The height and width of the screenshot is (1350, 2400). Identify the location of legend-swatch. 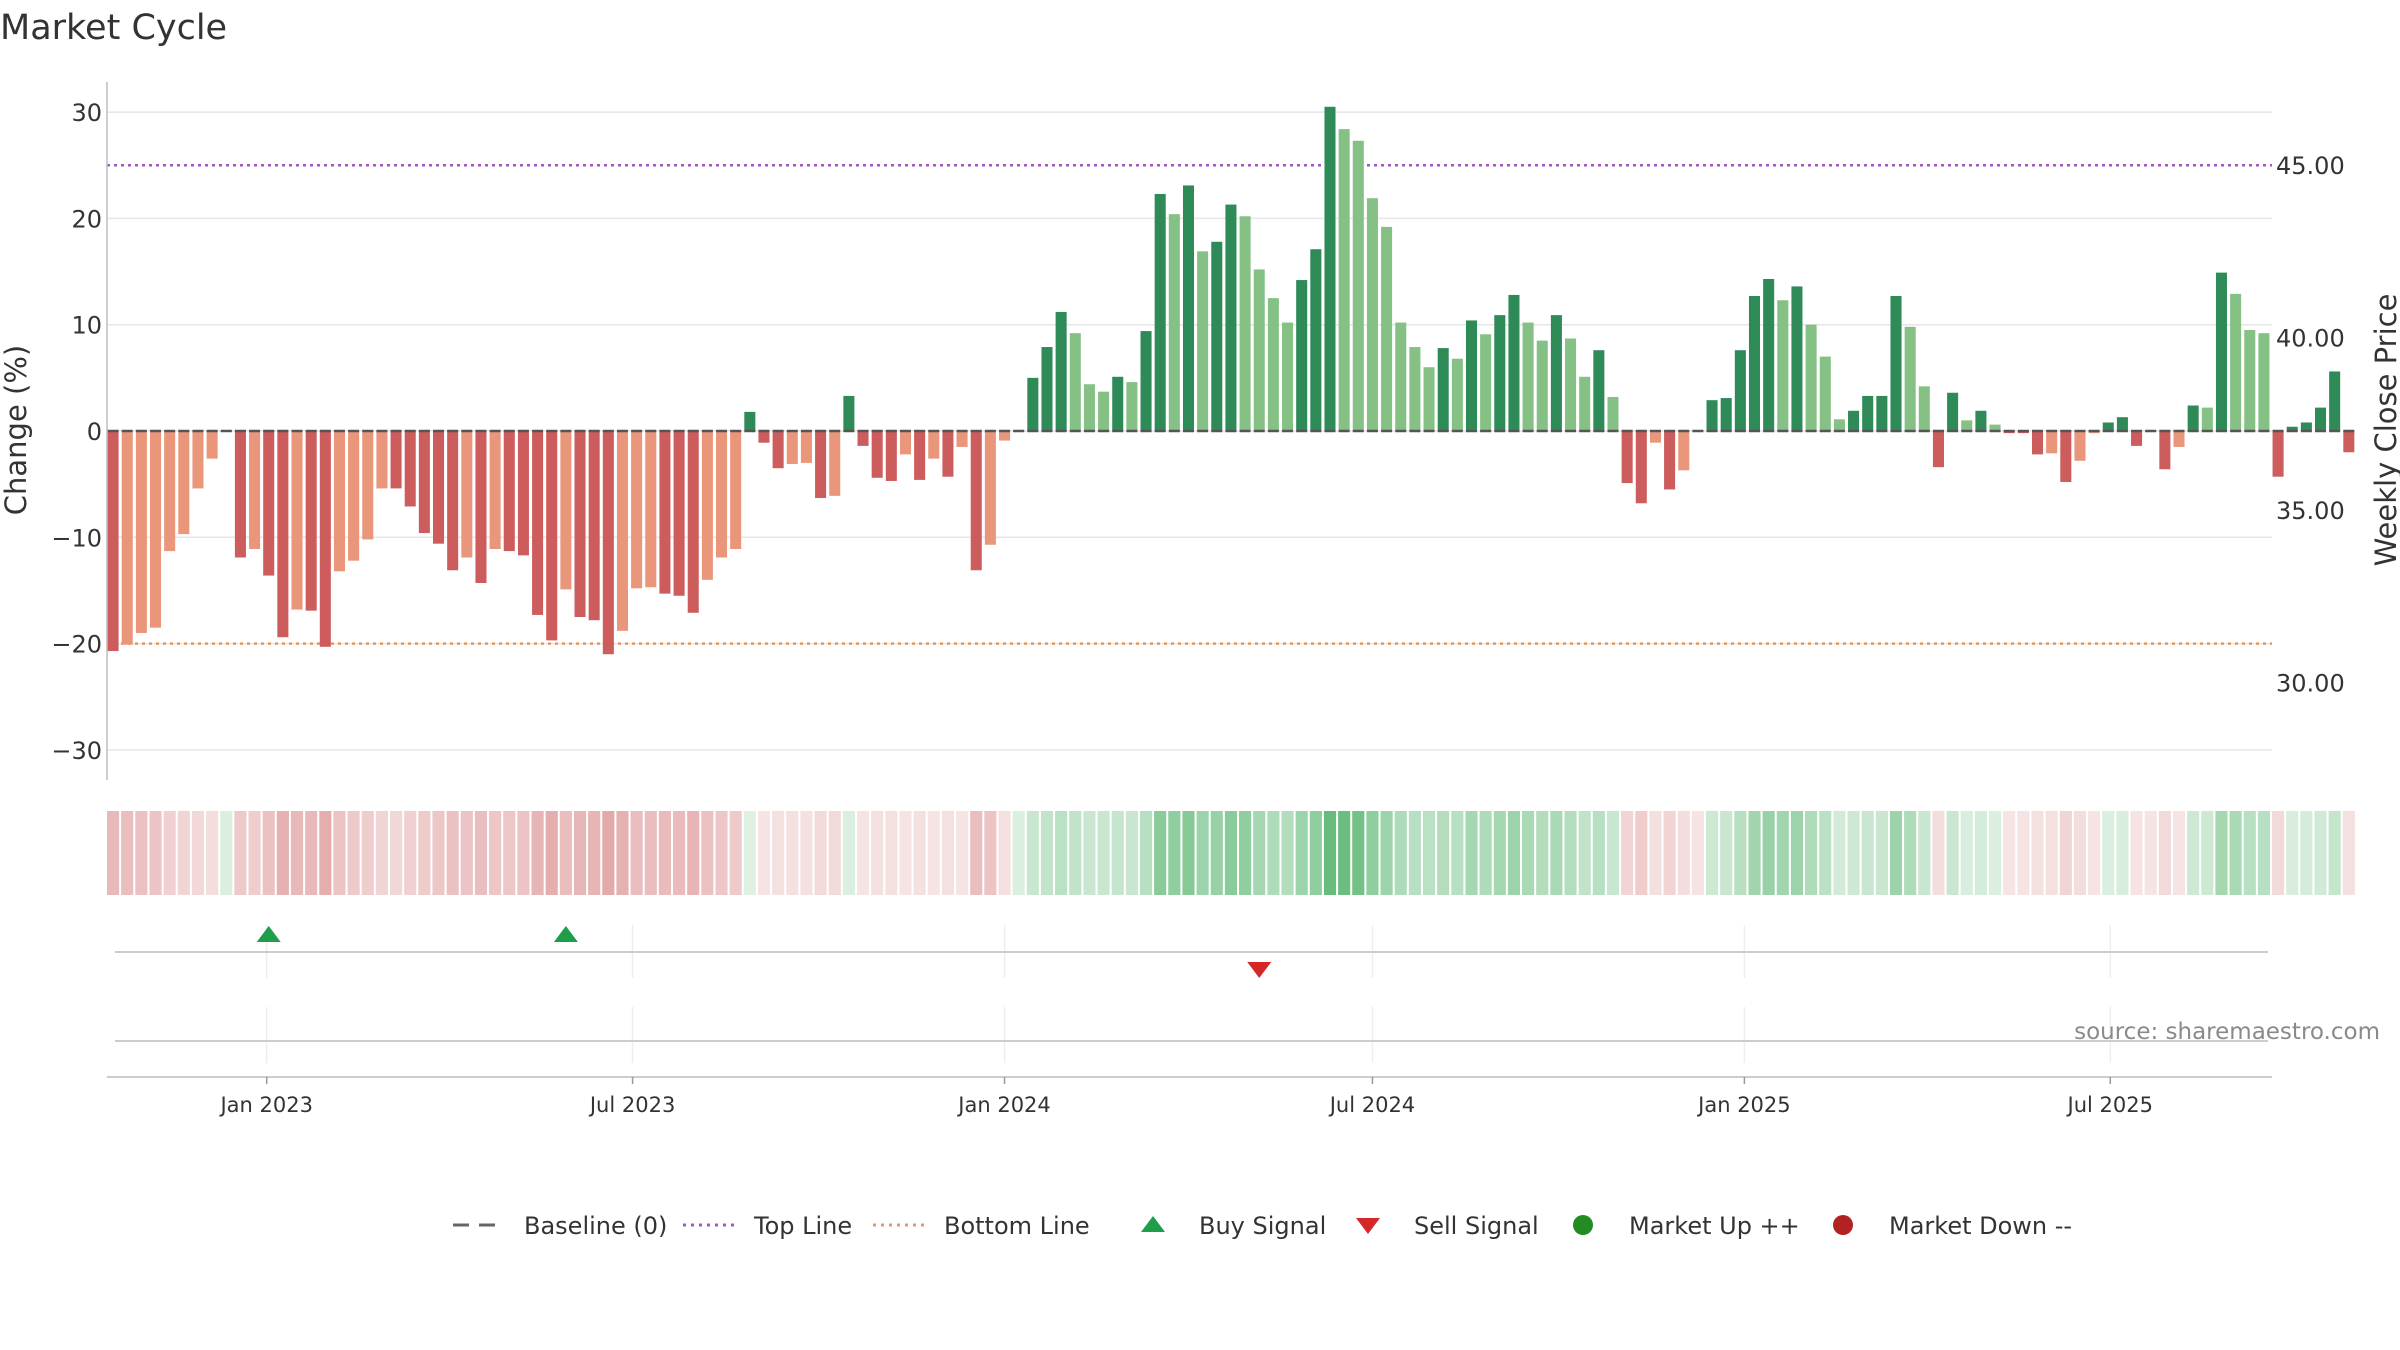
(1843, 1225).